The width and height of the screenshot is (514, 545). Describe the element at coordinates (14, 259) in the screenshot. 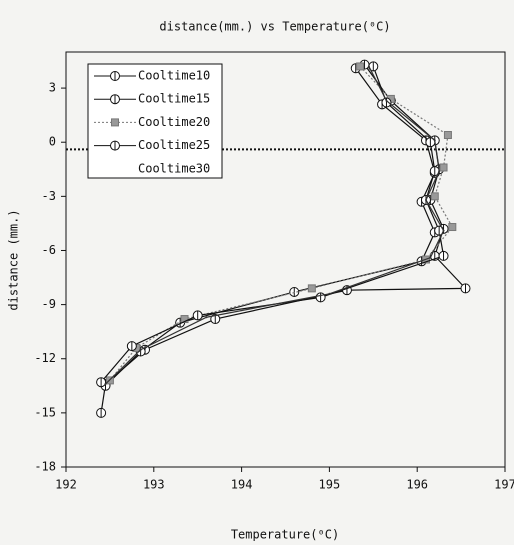

I see `y-axis-label: distance (mm.)` at that location.